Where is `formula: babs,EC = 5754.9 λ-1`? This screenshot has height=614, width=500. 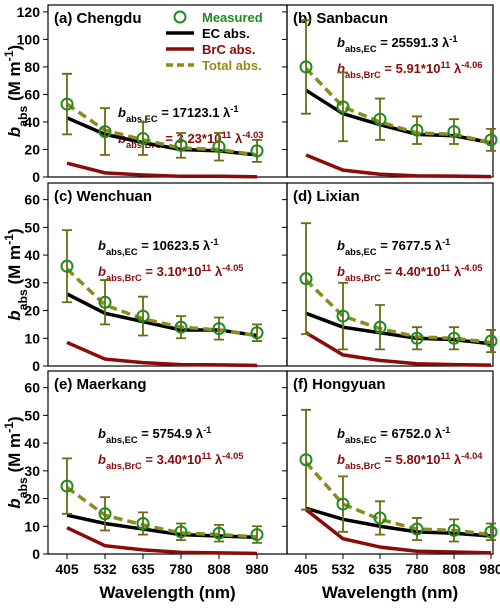 formula: babs,EC = 5754.9 λ-1 is located at coordinates (154, 435).